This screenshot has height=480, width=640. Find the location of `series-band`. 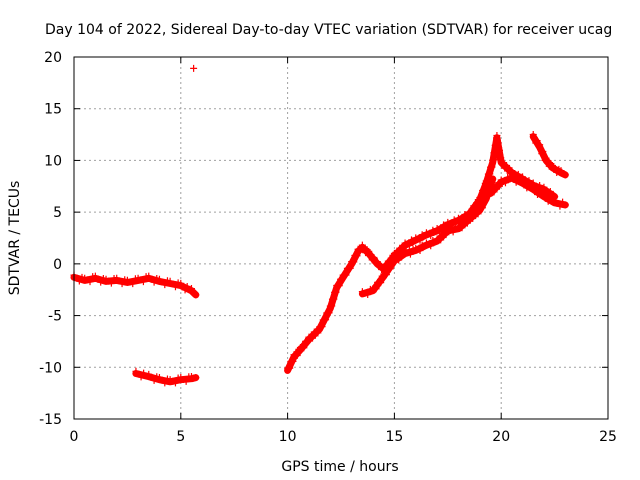

series-band is located at coordinates (166, 378).